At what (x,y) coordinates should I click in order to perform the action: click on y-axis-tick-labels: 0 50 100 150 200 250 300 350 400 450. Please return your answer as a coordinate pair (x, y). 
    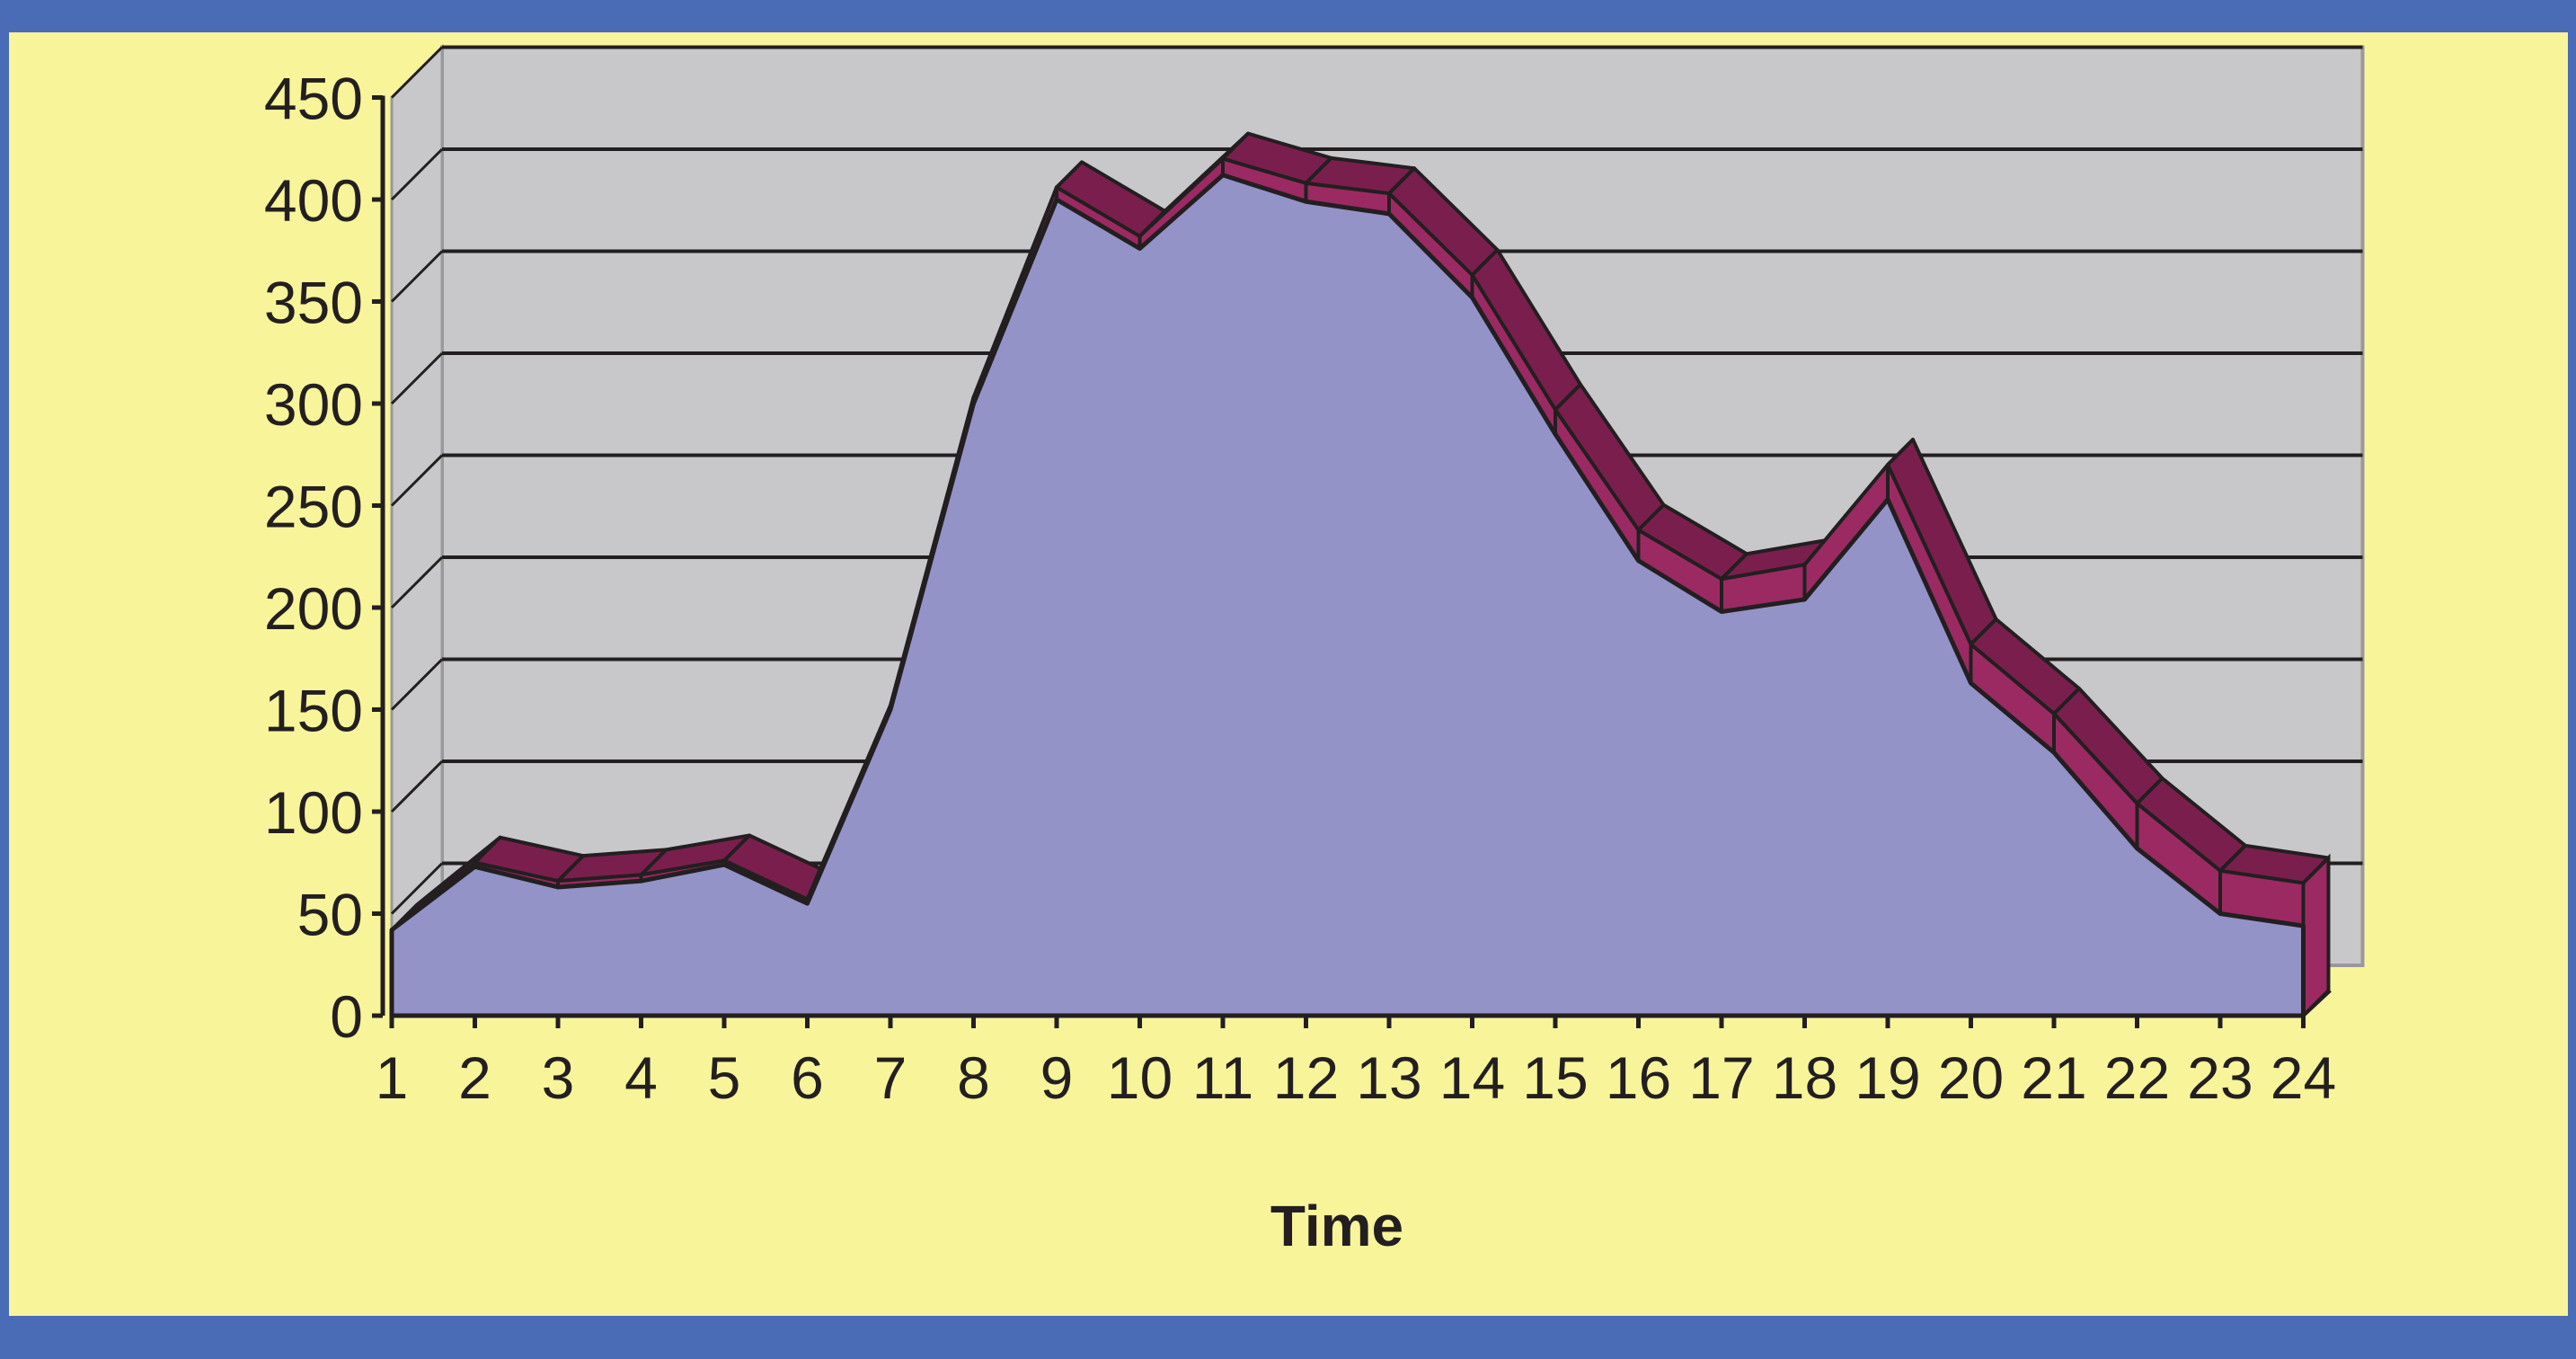
    Looking at the image, I should click on (313, 558).